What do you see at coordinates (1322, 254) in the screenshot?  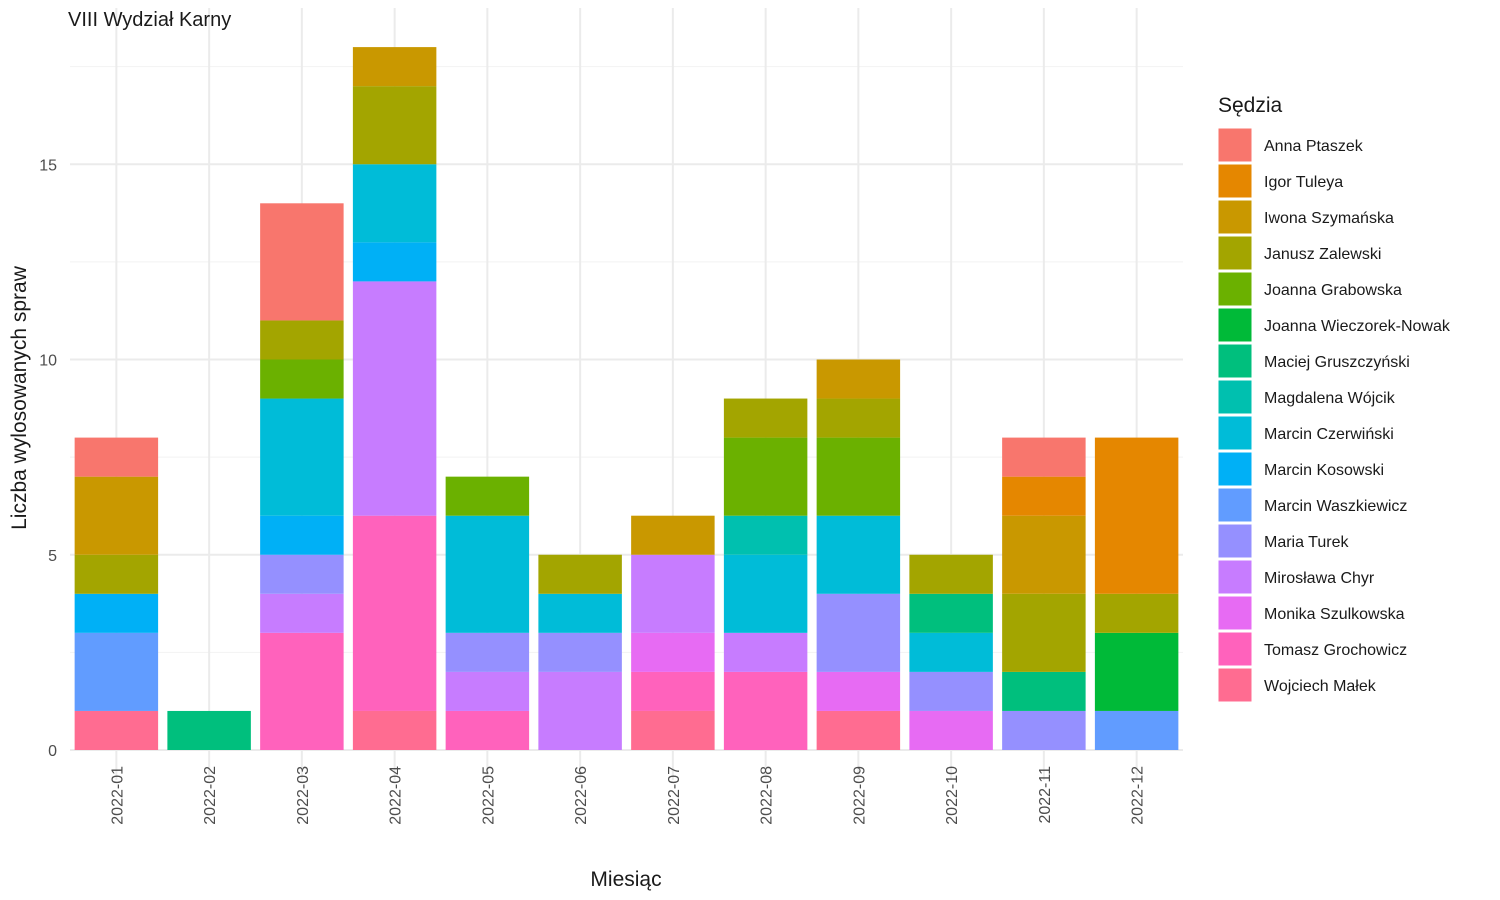 I see `legend-label: Janusz Zalewski` at bounding box center [1322, 254].